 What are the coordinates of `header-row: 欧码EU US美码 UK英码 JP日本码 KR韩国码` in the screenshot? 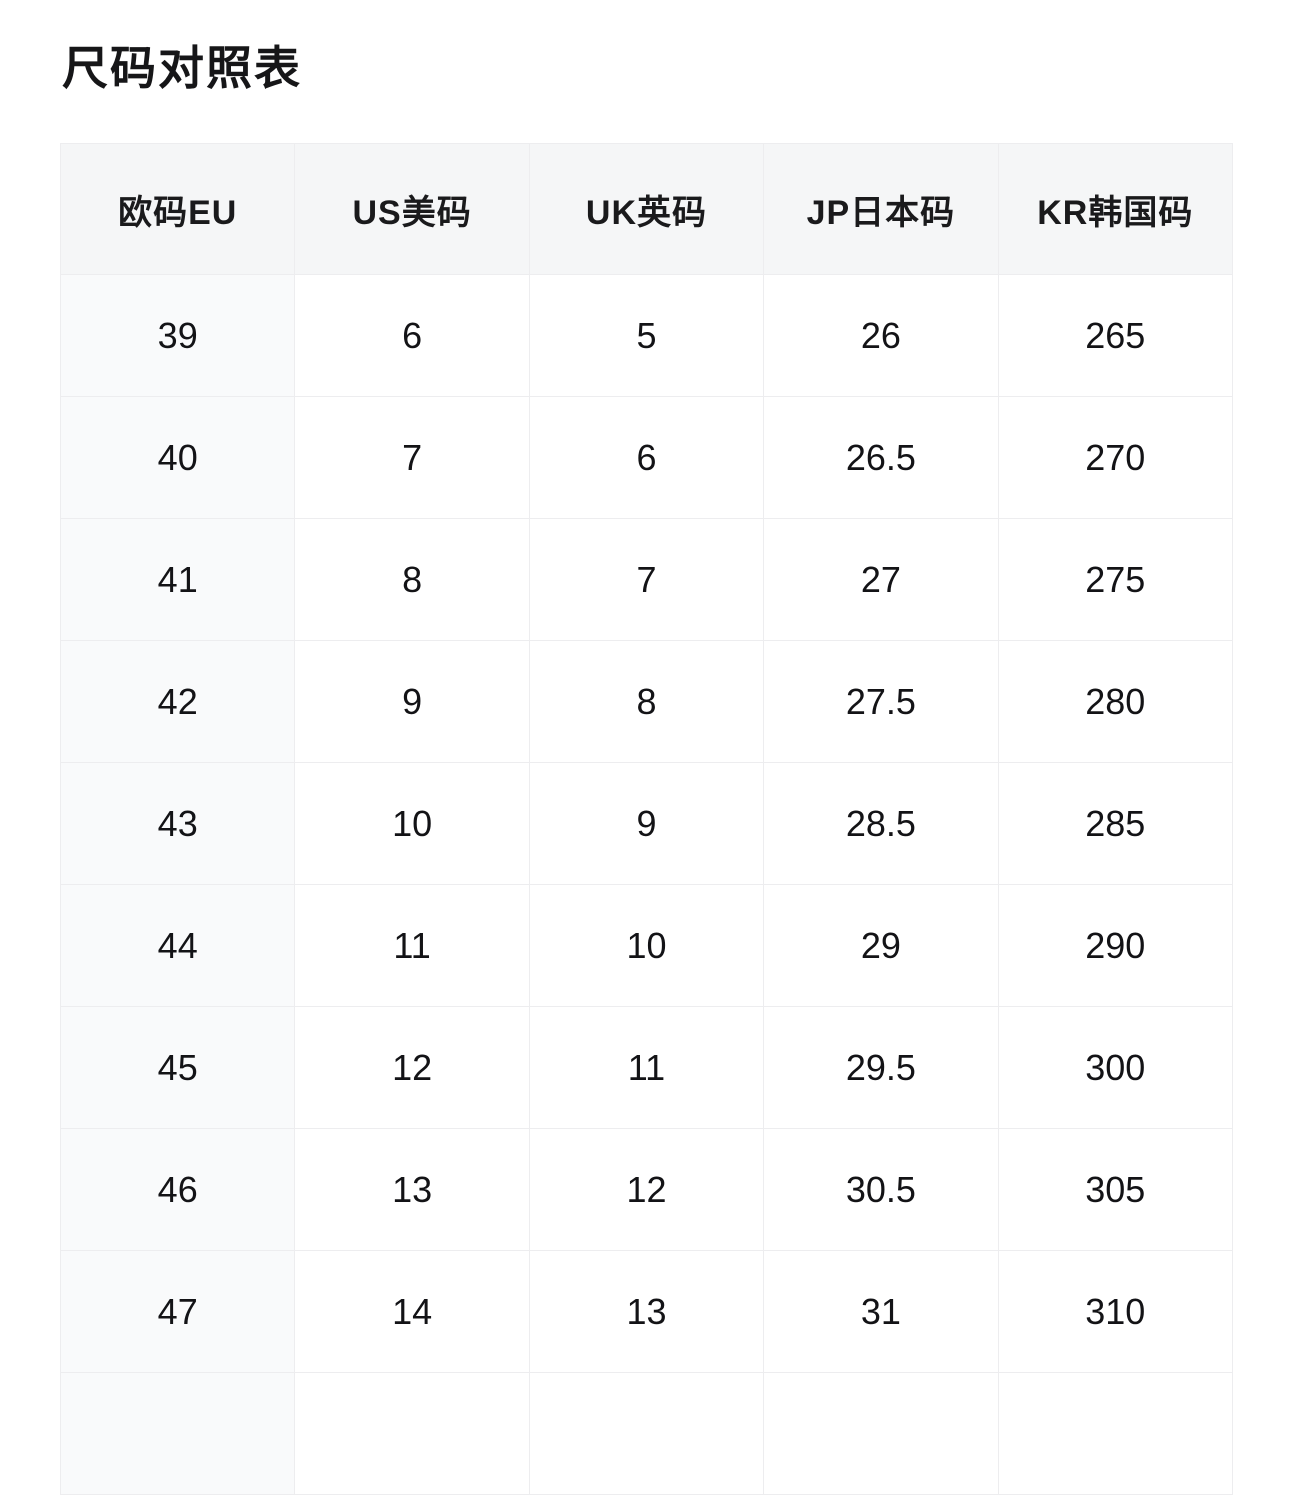 It's located at (646, 209).